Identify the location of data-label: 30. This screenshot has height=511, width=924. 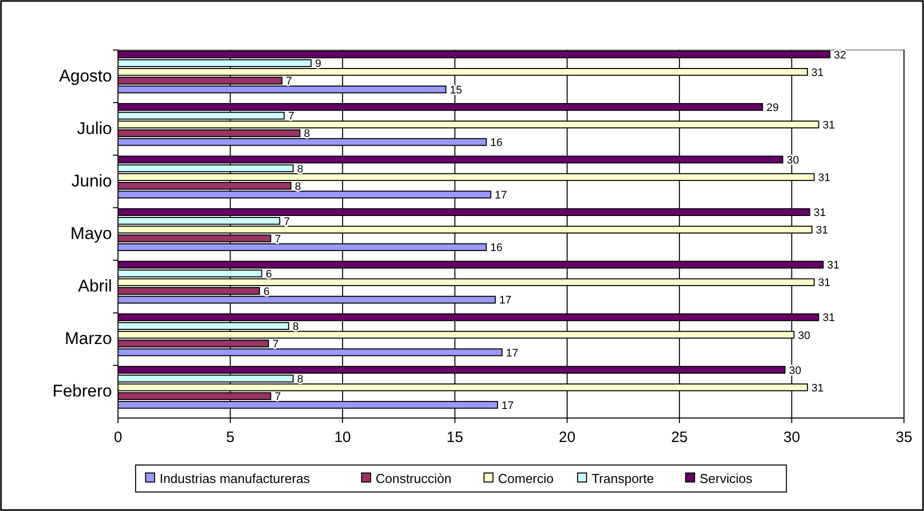
(804, 336).